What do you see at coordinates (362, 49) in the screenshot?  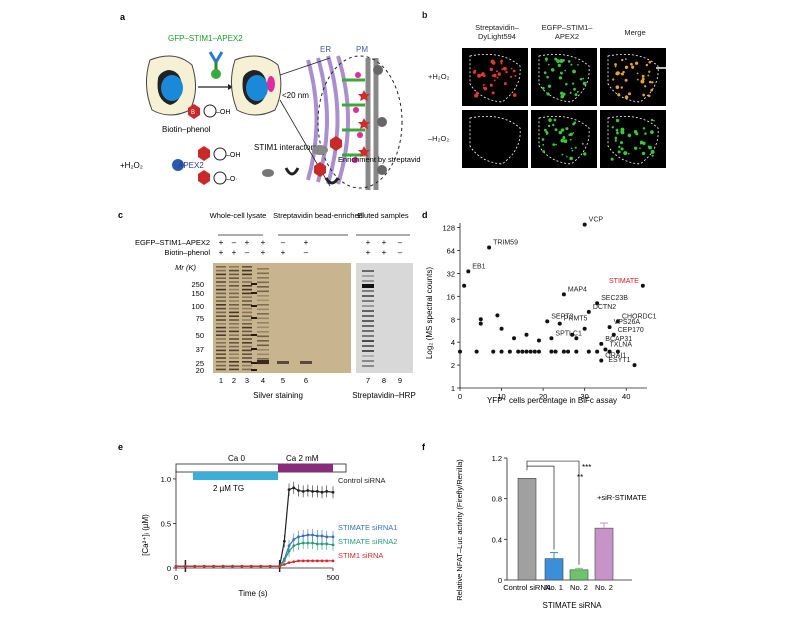 I see `pm-label: PM` at bounding box center [362, 49].